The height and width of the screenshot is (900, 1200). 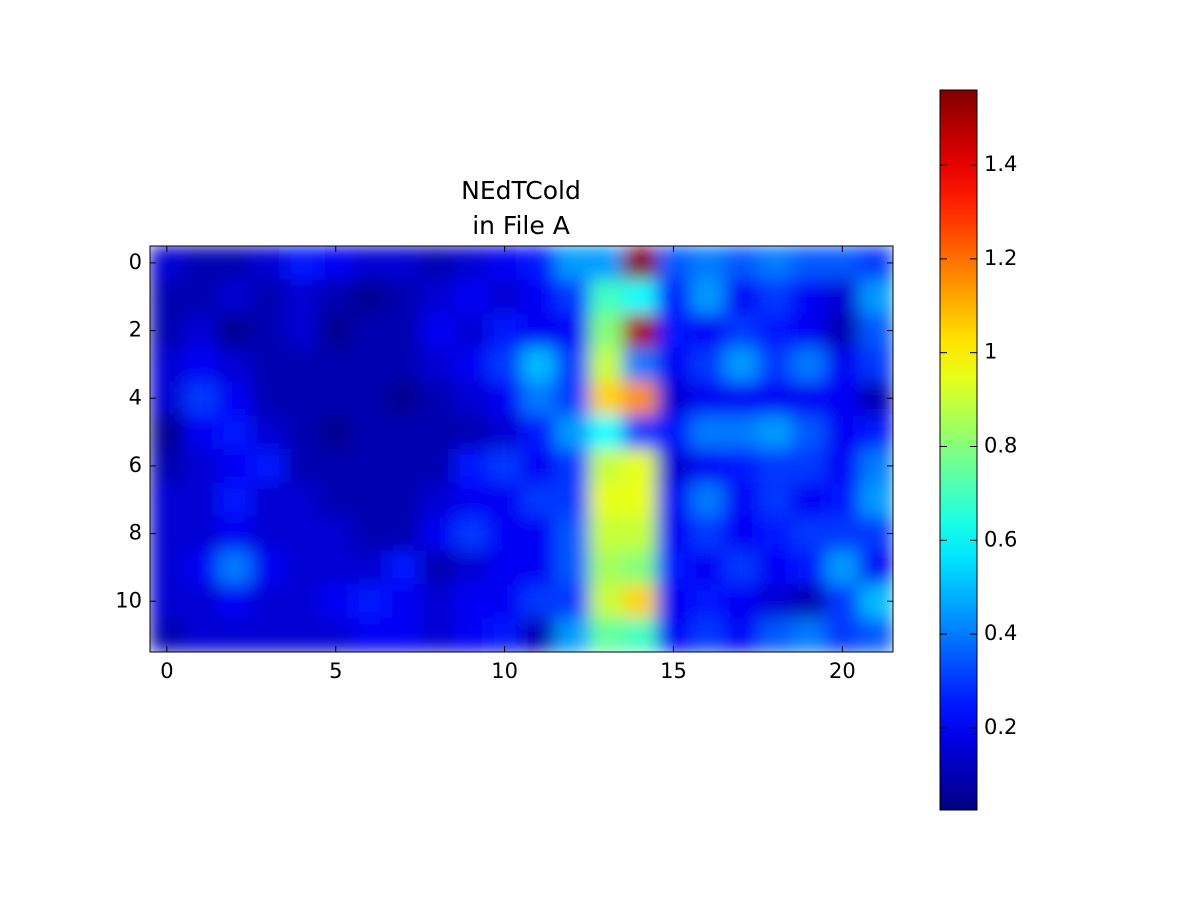 I want to click on y-tick-label: 0, so click(x=135, y=262).